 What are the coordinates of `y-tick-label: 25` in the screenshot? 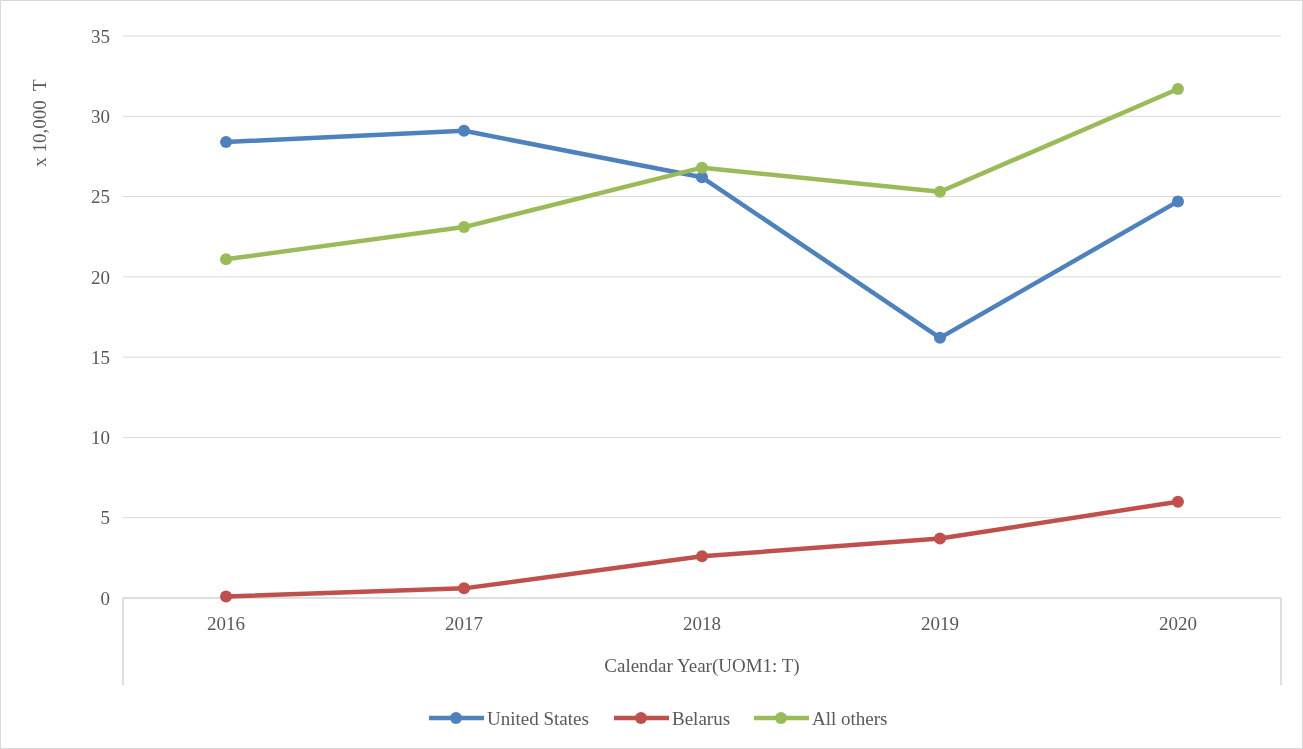 It's located at (100, 197).